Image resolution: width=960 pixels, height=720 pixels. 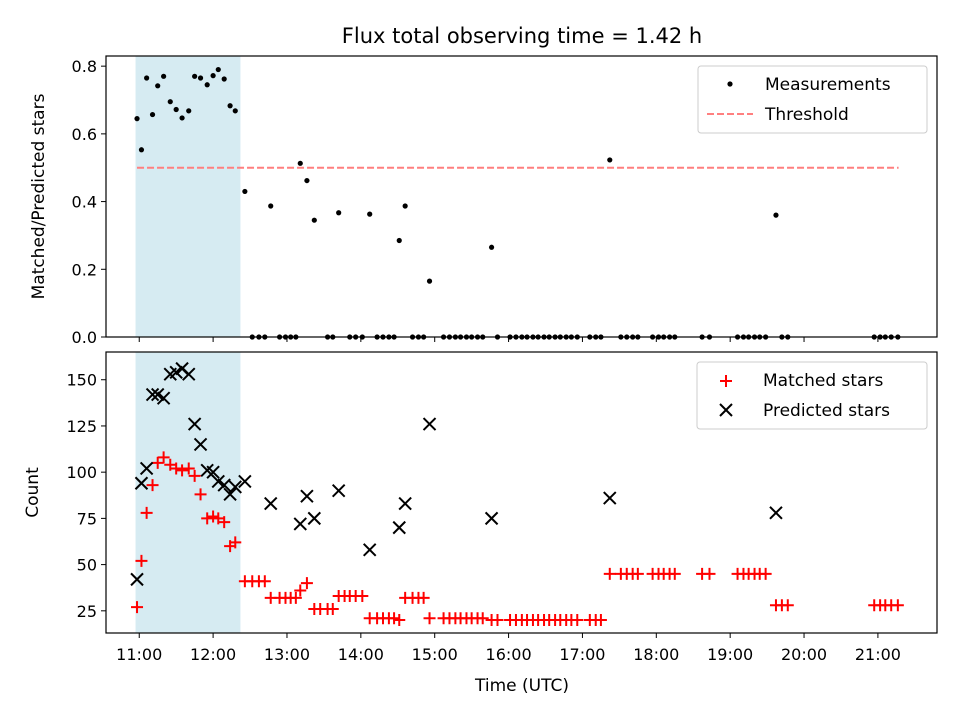 What do you see at coordinates (508, 339) in the screenshot?
I see `top-x-ticks` at bounding box center [508, 339].